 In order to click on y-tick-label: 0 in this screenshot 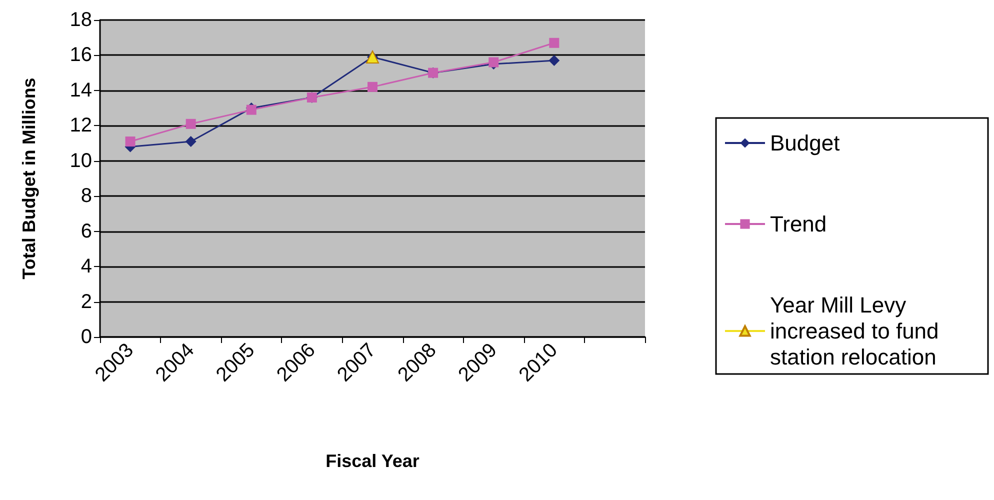, I will do `click(86, 337)`.